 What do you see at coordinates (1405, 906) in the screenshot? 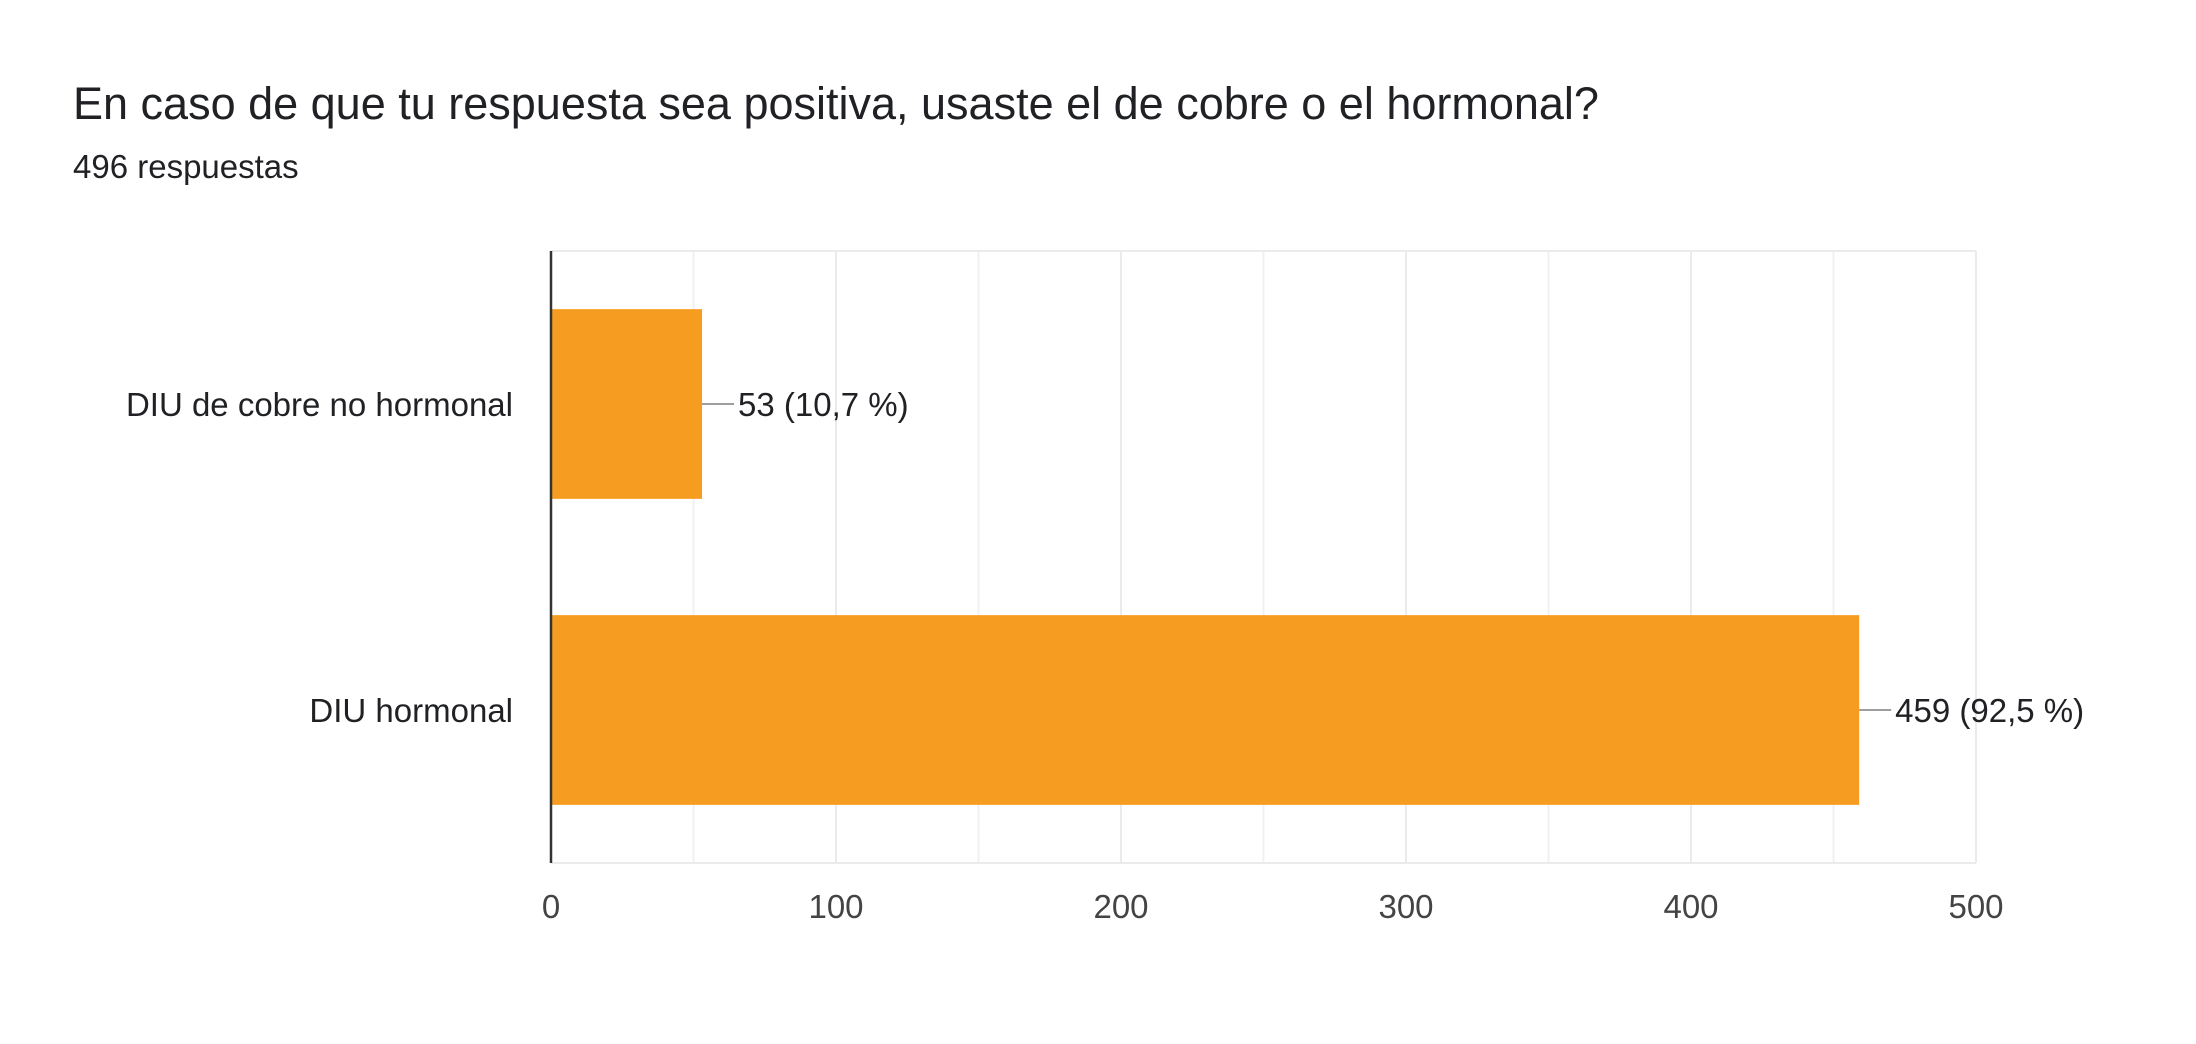
I see `x-tick-label: 300` at bounding box center [1405, 906].